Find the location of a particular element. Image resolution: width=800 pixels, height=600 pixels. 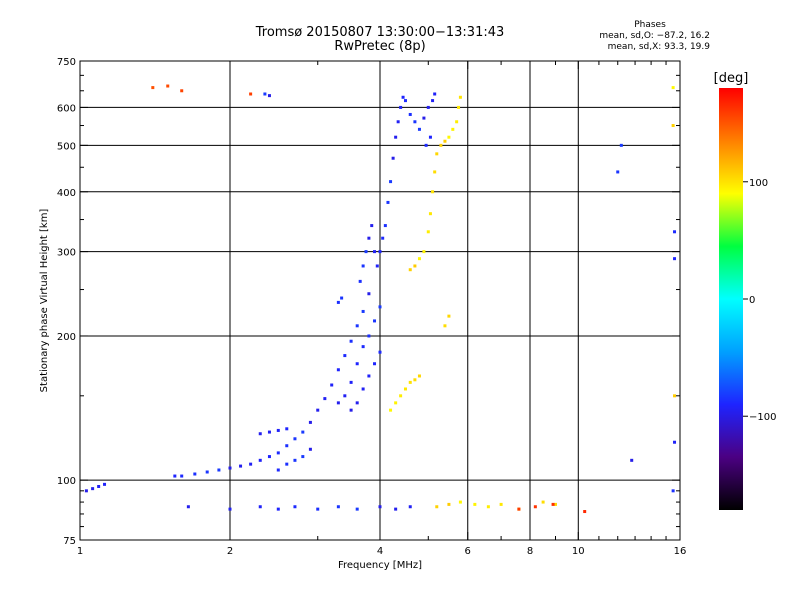

chart-title: Tromsø 20150807 13:30:00−13:31:43 is located at coordinates (380, 32).